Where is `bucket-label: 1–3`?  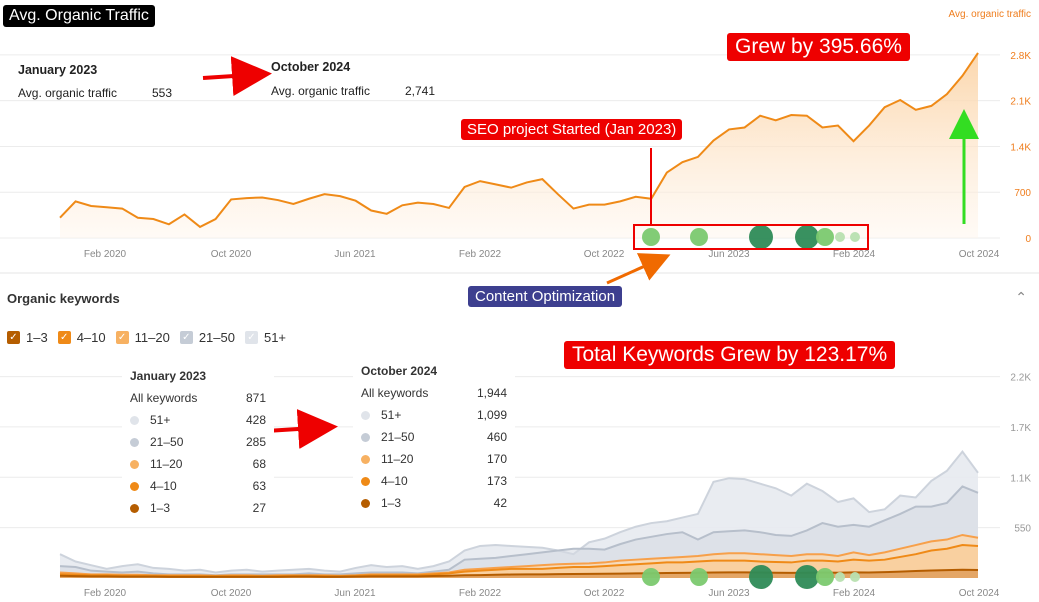
bucket-label: 1–3 is located at coordinates (391, 503).